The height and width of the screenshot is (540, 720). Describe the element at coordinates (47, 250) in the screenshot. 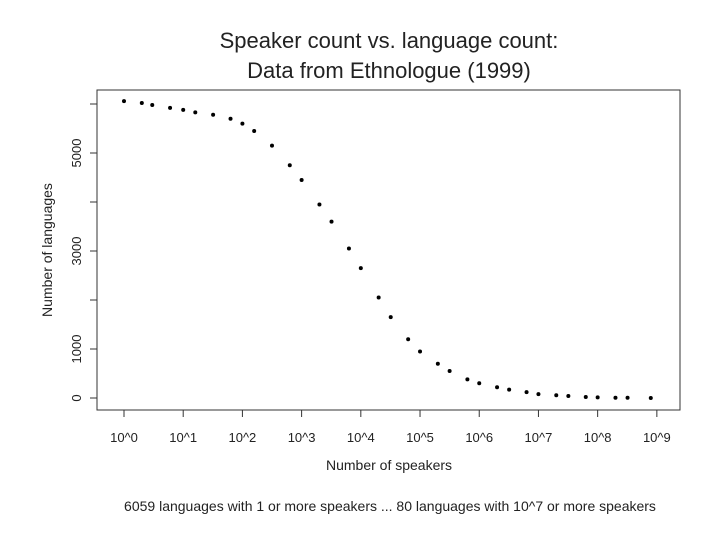

I see `y-axis-label: Number of languages` at that location.